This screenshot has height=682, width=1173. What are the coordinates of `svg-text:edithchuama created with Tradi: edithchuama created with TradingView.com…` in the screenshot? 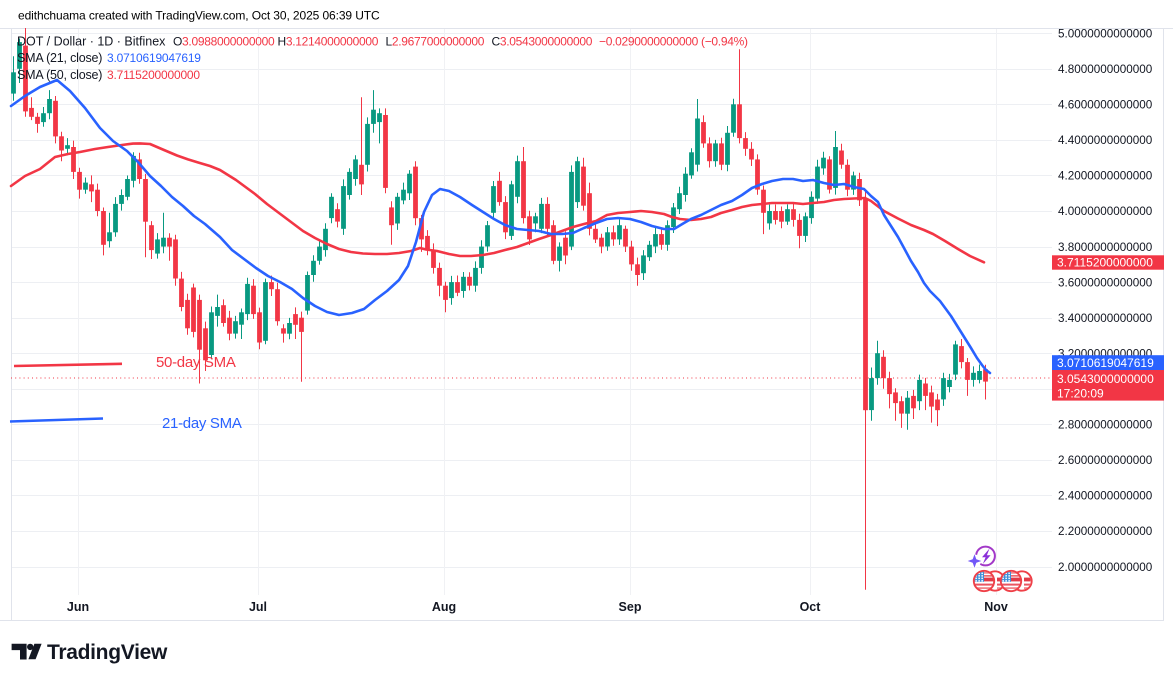 It's located at (199, 16).